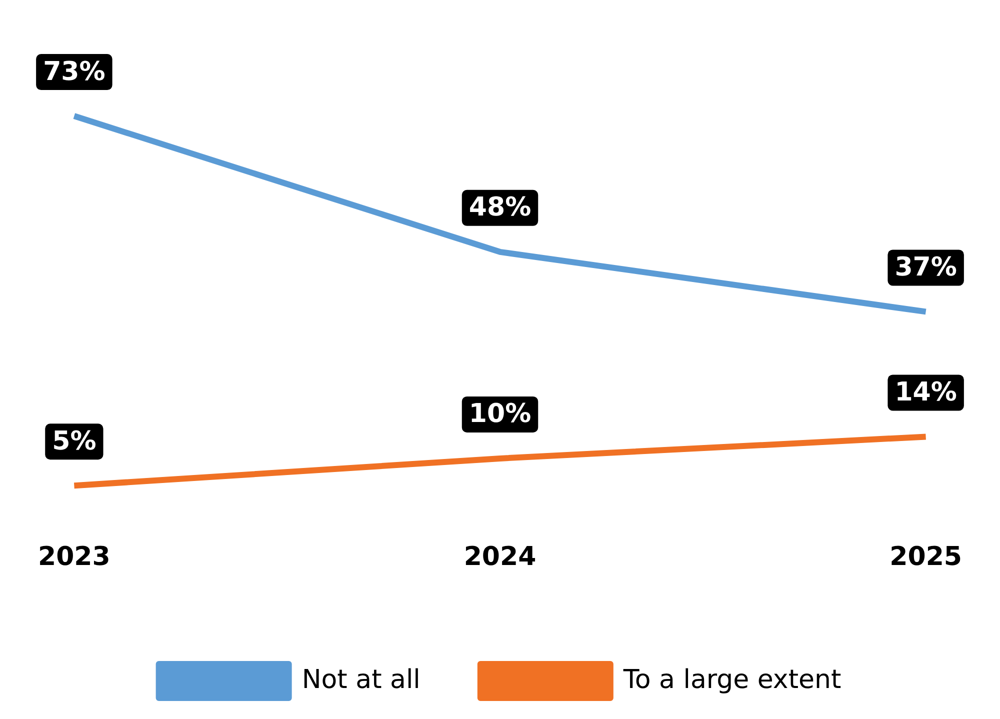 The height and width of the screenshot is (719, 1000). What do you see at coordinates (500, 557) in the screenshot?
I see `x-tick-label: 2024` at bounding box center [500, 557].